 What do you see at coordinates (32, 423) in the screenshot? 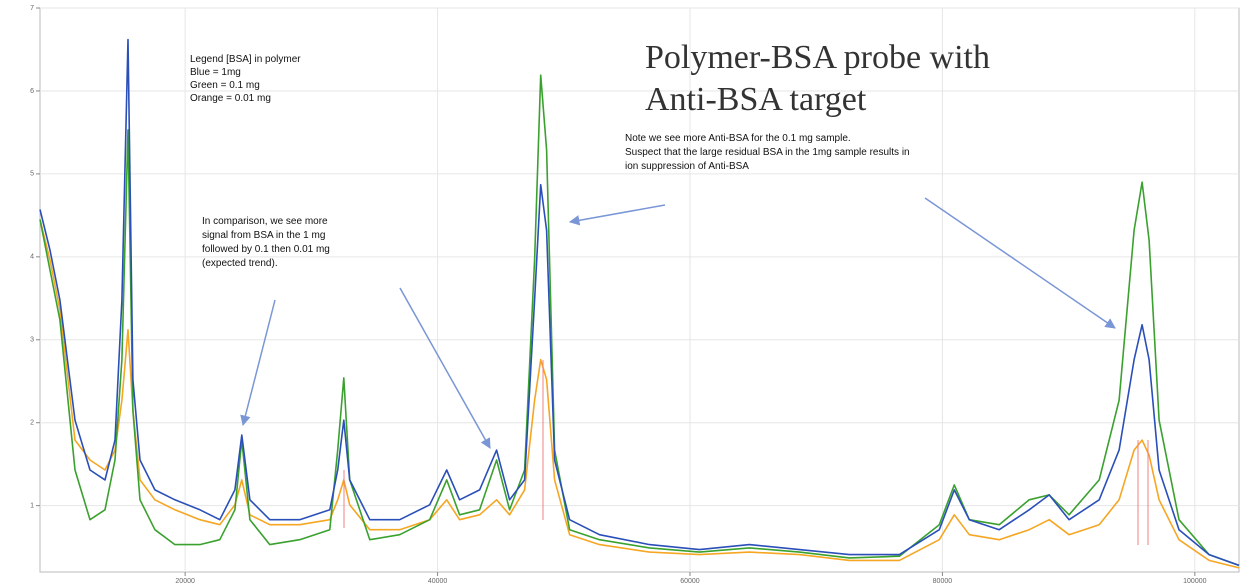
I see `y-tick-label: 2` at bounding box center [32, 423].